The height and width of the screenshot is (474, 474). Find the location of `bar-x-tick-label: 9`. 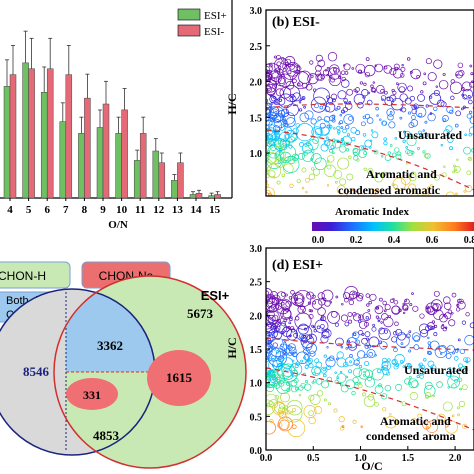

bar-x-tick-label: 9 is located at coordinates (103, 210).